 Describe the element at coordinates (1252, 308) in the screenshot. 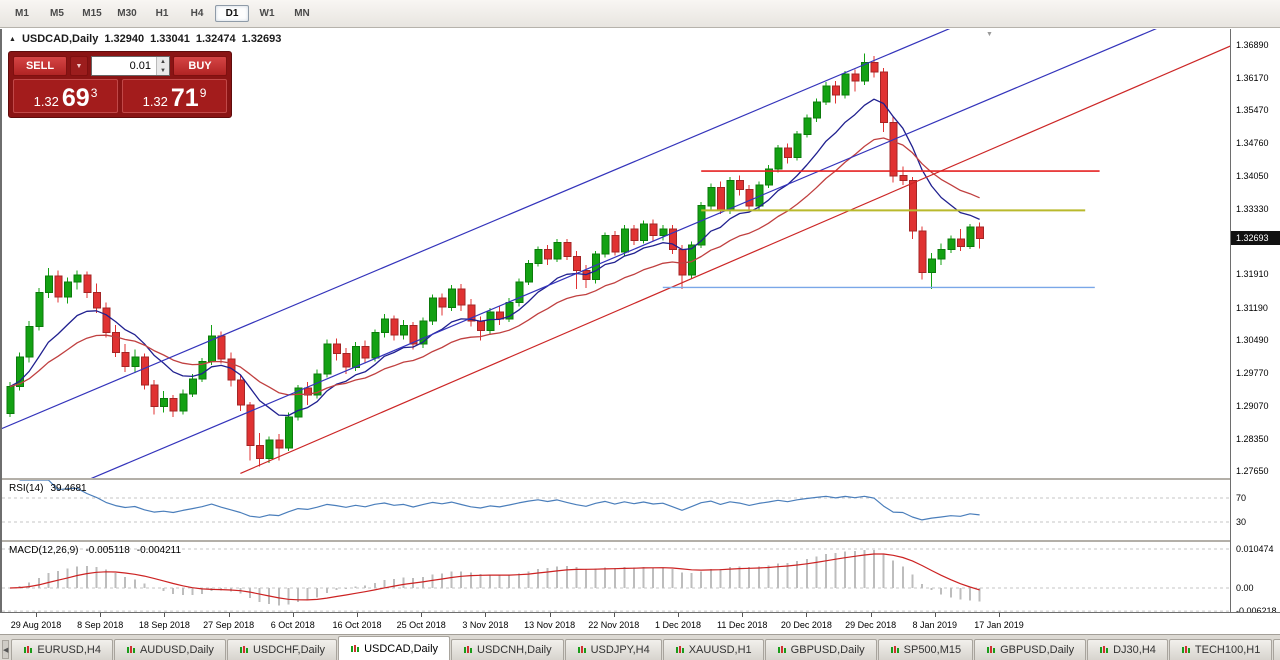

I see `price-axis-label: 1.31190` at that location.